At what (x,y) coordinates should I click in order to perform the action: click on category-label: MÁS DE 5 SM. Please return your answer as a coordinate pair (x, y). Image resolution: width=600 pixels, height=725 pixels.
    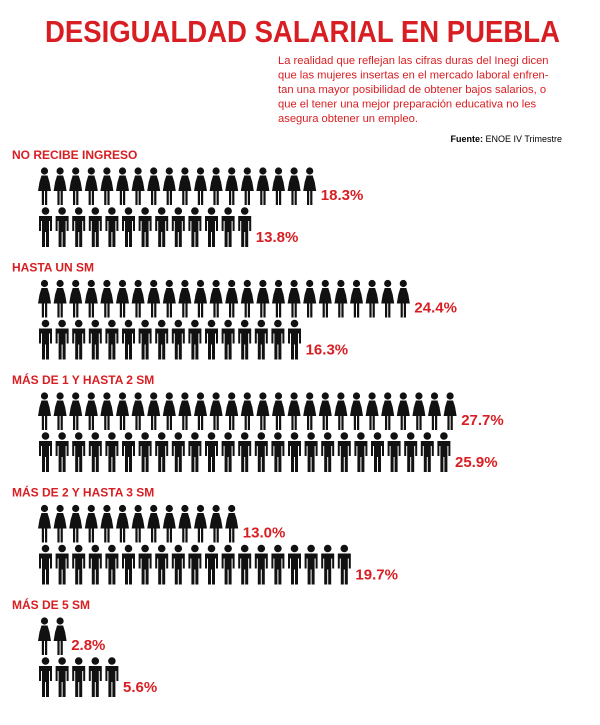
    Looking at the image, I should click on (51, 604).